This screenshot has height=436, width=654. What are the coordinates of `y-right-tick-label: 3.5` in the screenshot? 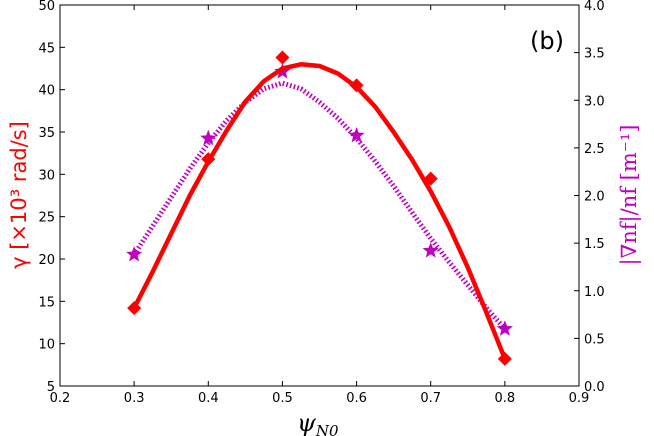 It's located at (594, 54).